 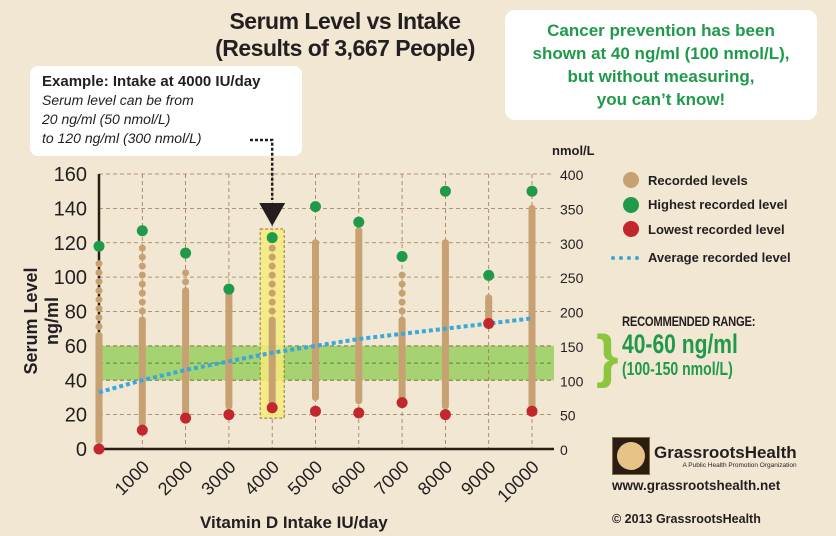 I want to click on x-tick-label: 8000, so click(x=435, y=478).